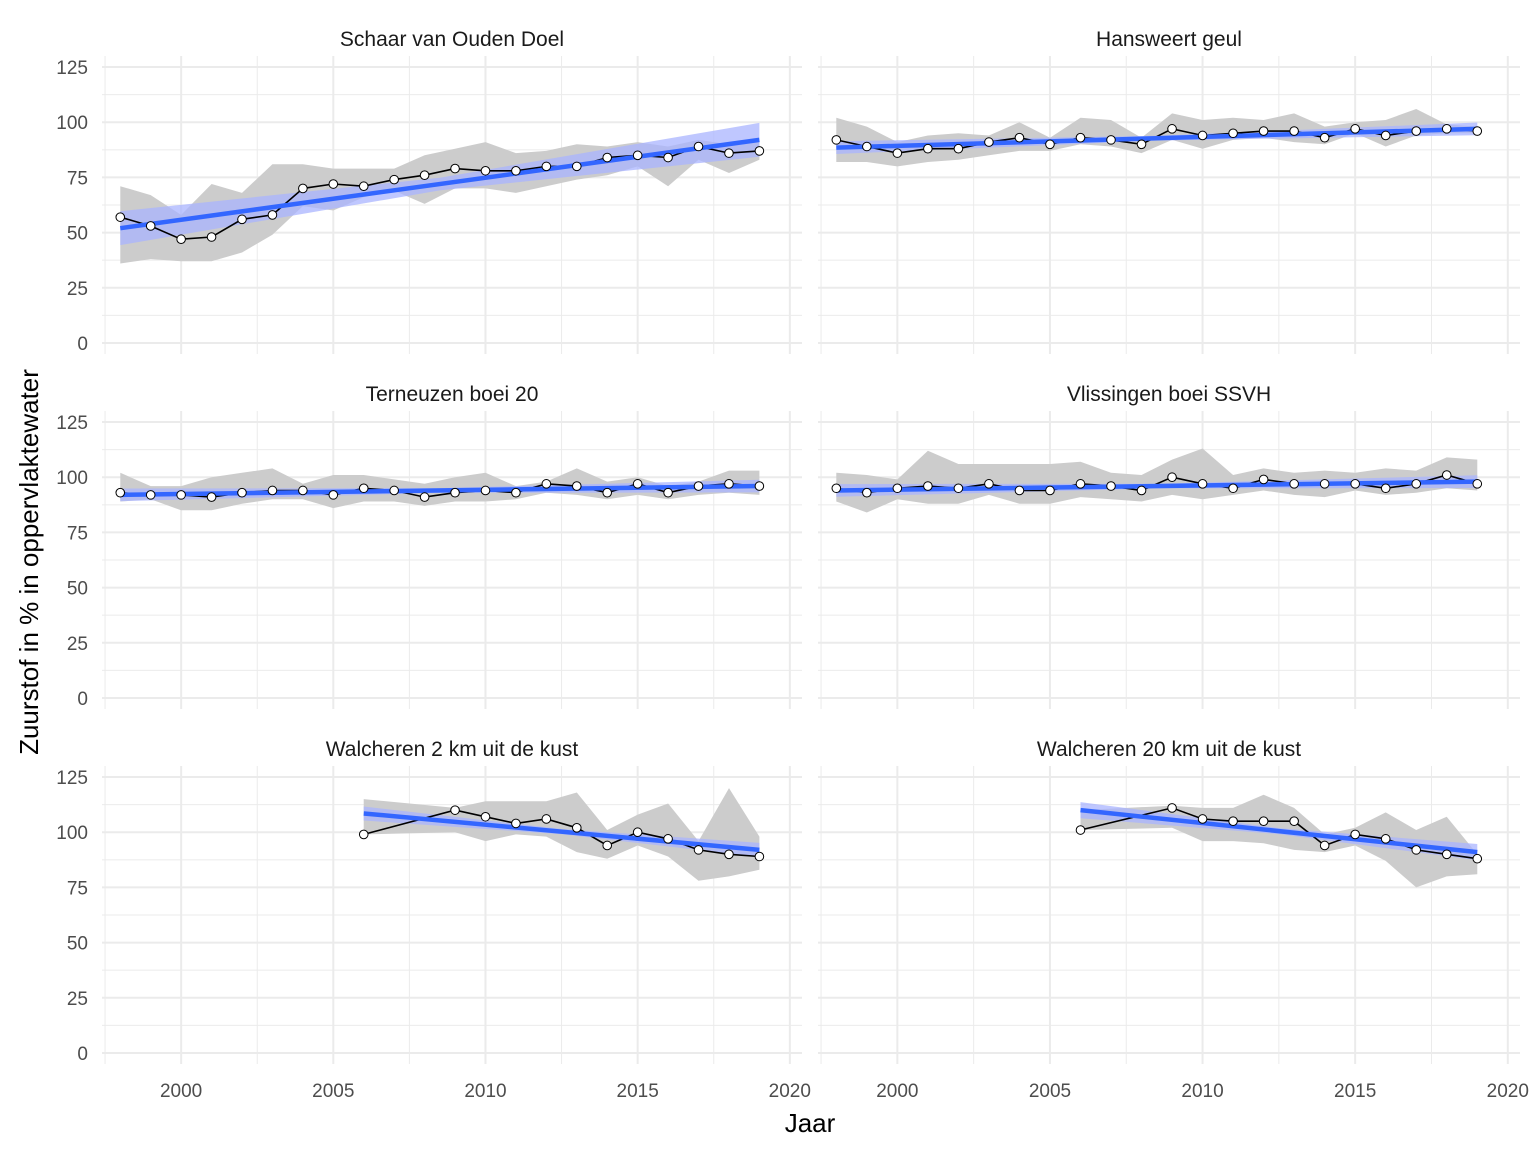 This screenshot has width=1536, height=1152. I want to click on y-tick-label: 75, so click(77, 178).